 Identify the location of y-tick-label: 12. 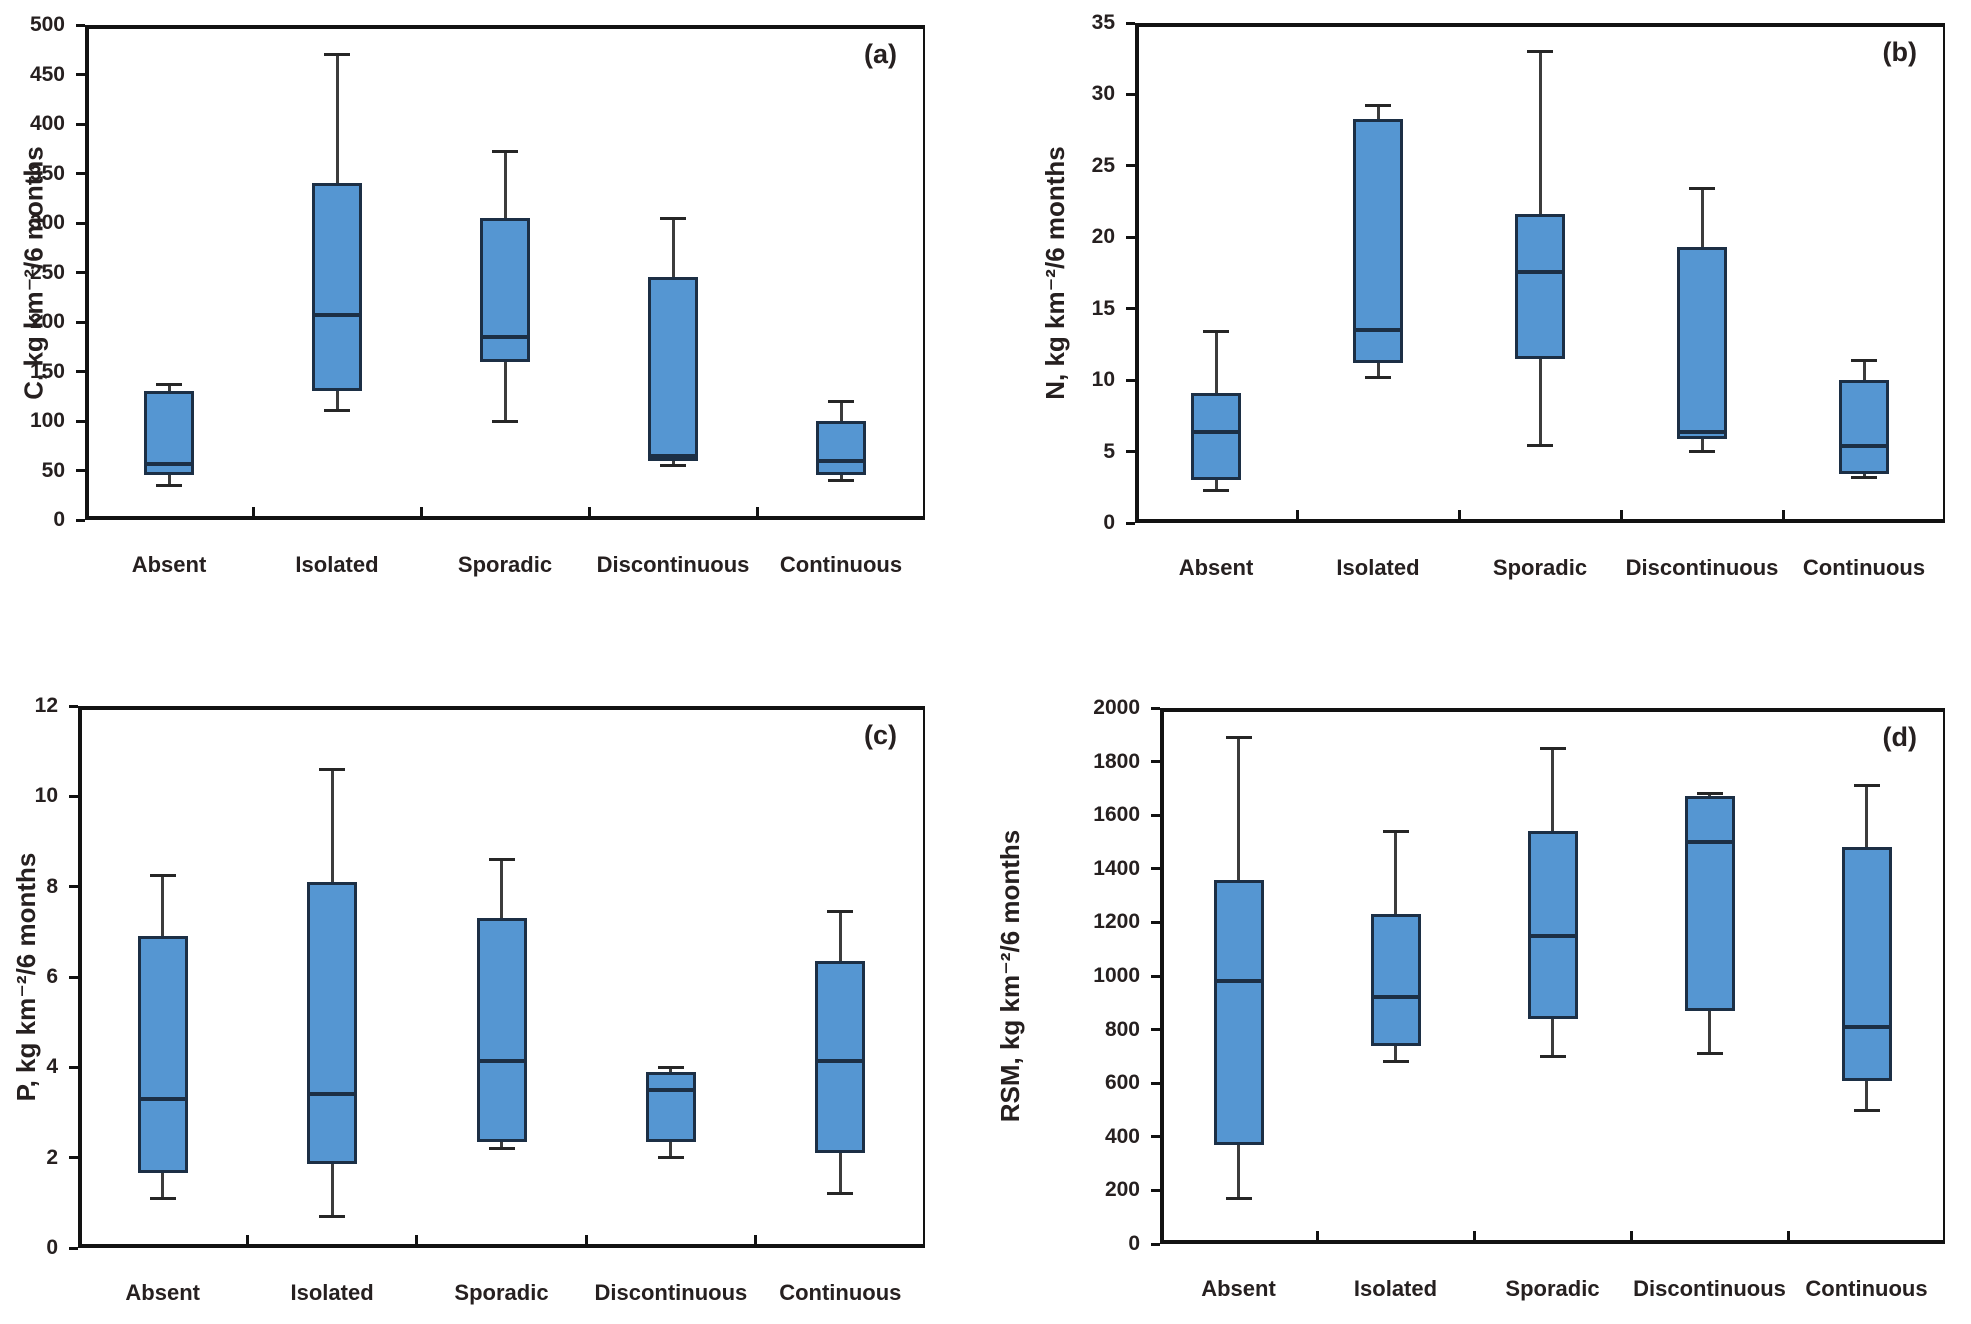
(46, 705).